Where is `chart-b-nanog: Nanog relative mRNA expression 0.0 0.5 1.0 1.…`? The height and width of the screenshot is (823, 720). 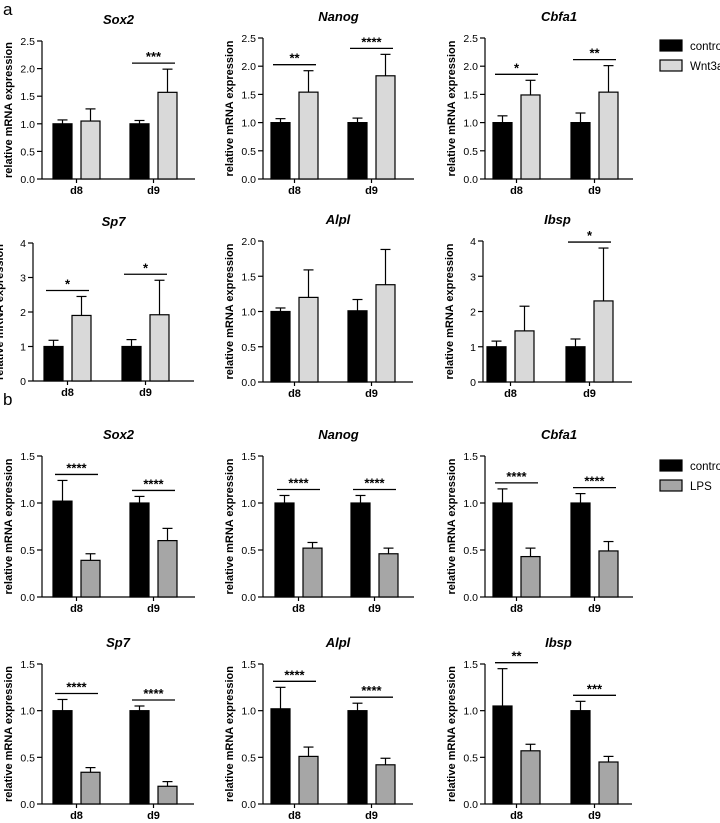 chart-b-nanog: Nanog relative mRNA expression 0.0 0.5 1.0 1.… is located at coordinates (319, 521).